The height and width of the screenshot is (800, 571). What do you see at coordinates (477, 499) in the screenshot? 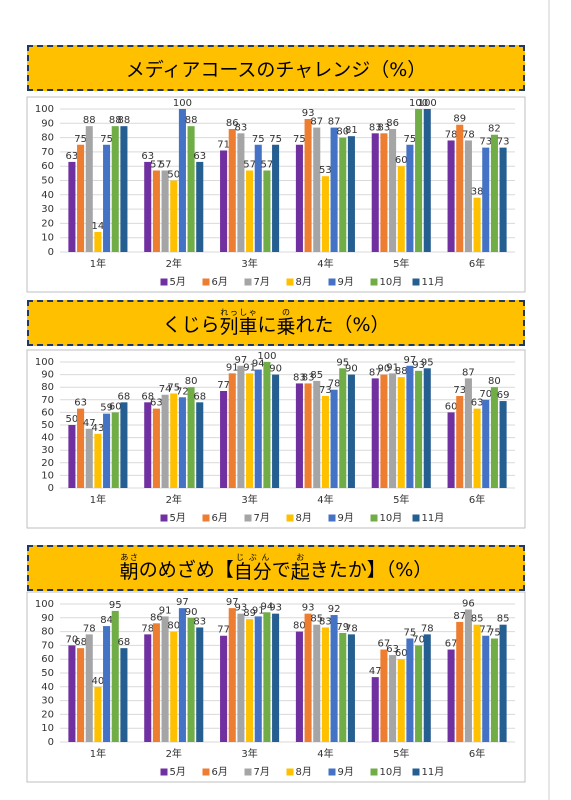
I see `x-tick-label: 6年` at bounding box center [477, 499].